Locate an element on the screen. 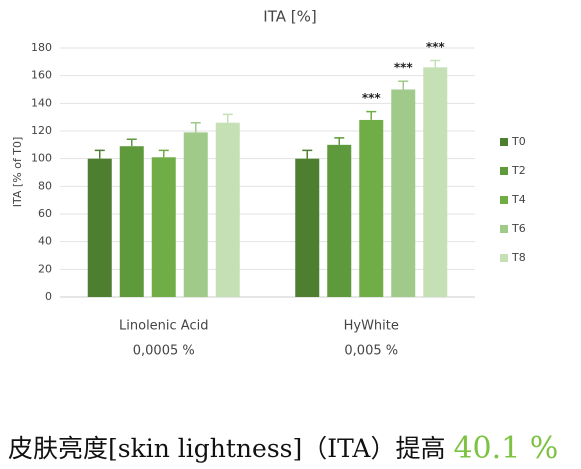 This screenshot has width=581, height=469. y-tick-label: 60 is located at coordinates (45, 213).